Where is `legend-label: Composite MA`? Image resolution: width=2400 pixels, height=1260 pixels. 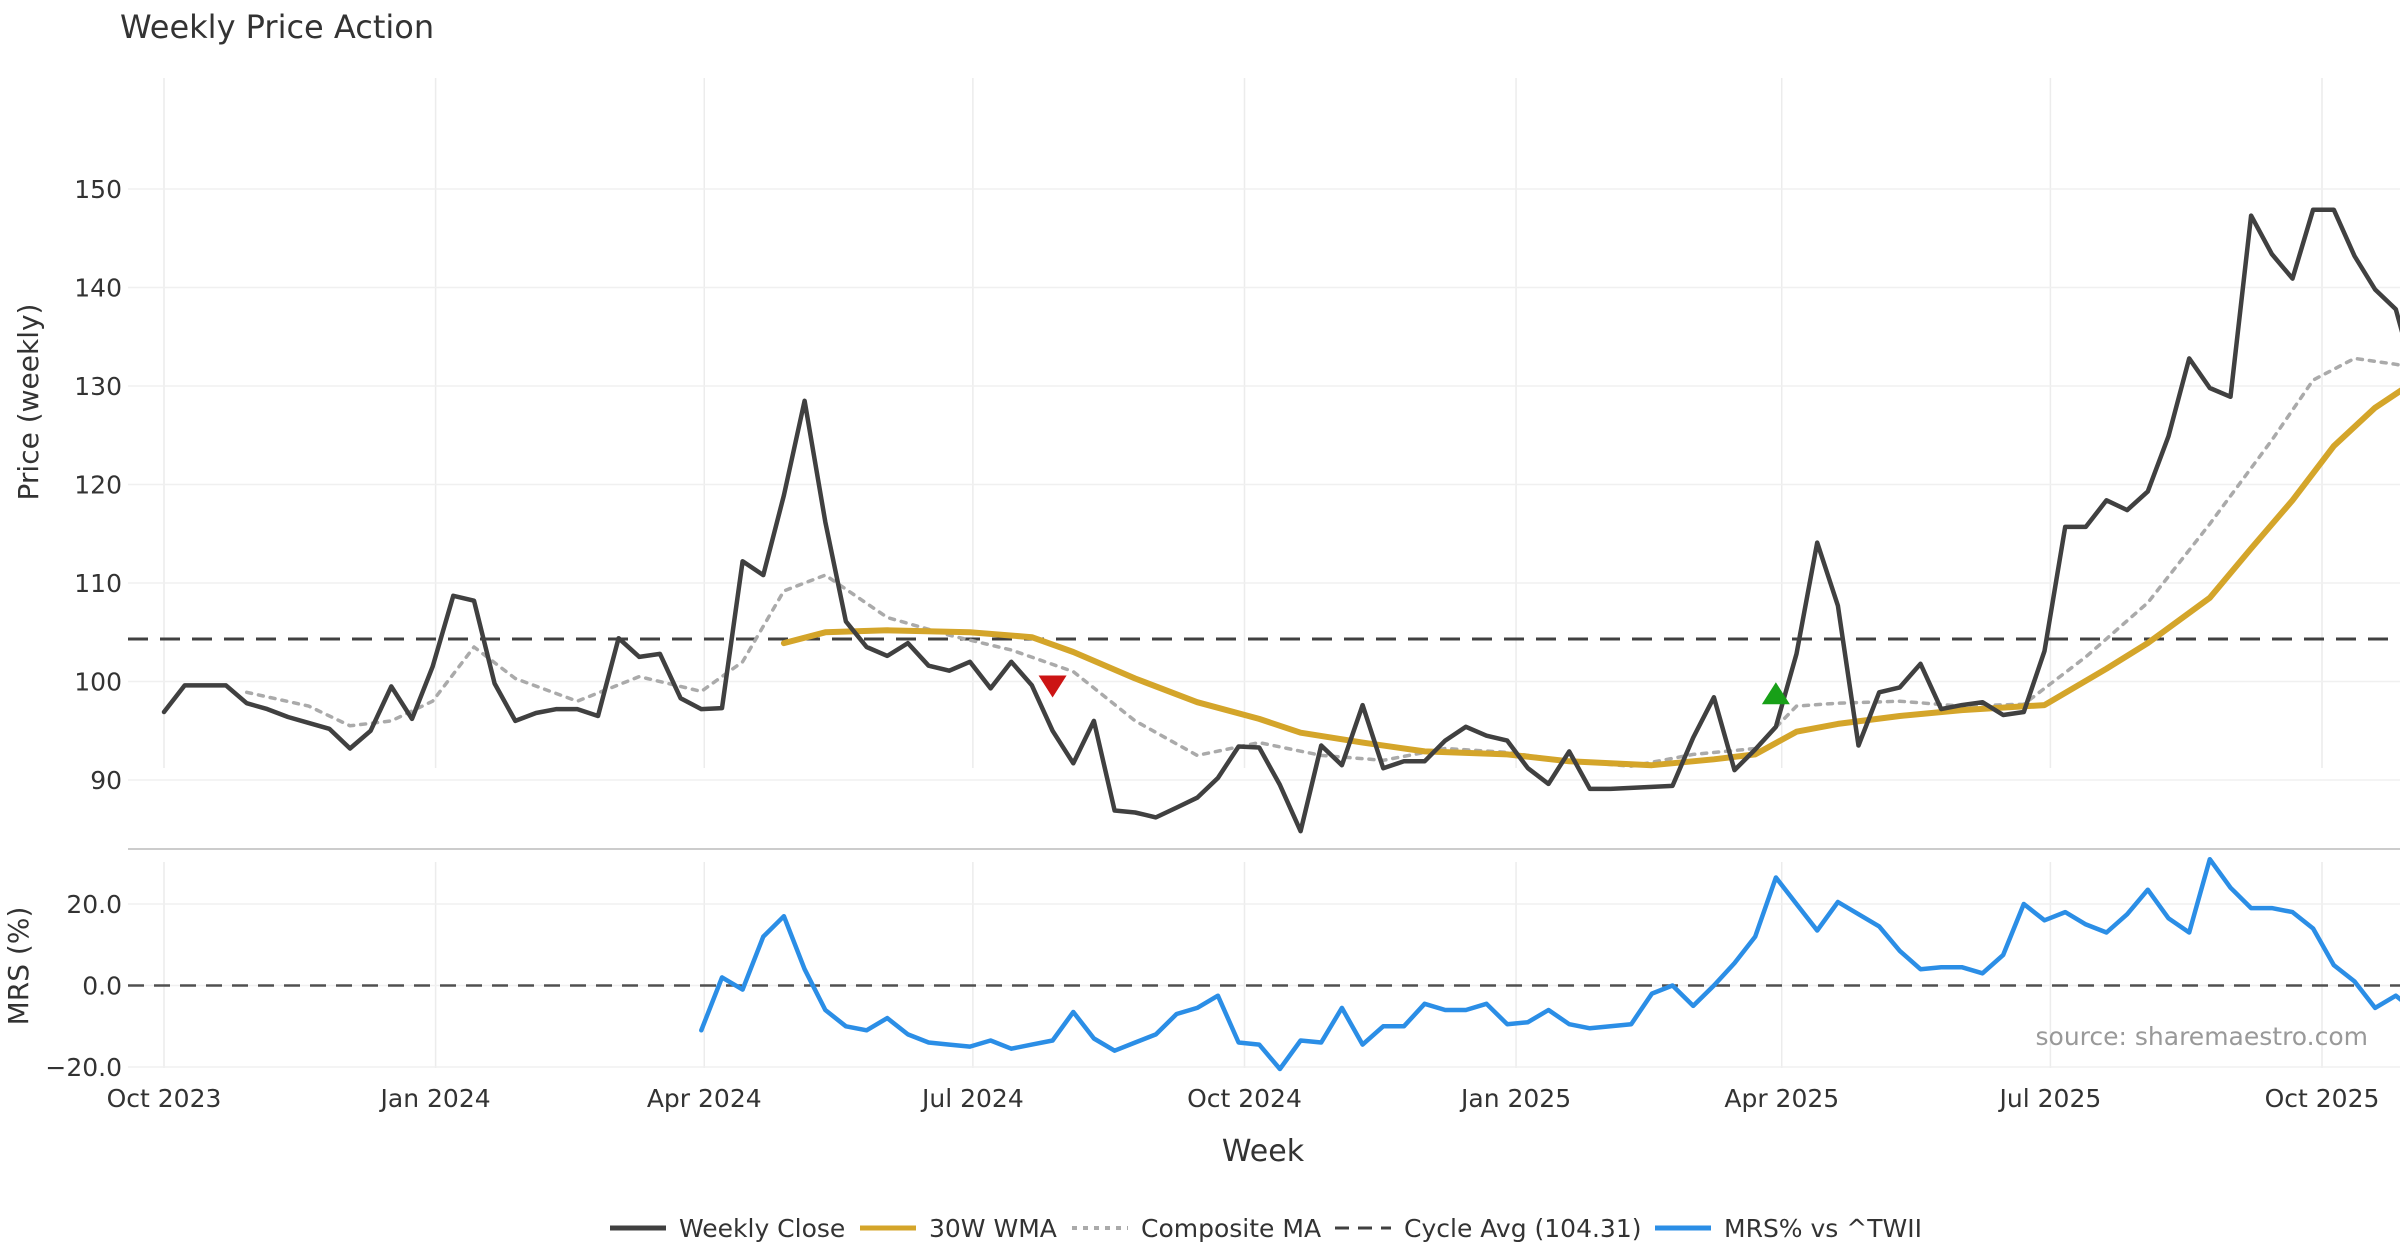 legend-label: Composite MA is located at coordinates (1231, 1228).